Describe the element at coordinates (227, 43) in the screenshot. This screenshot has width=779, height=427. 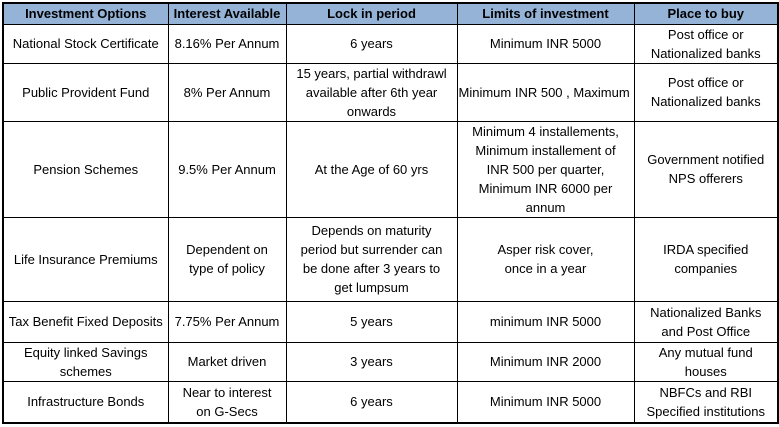
I see `cell-interest: 8.16% Per Annum` at that location.